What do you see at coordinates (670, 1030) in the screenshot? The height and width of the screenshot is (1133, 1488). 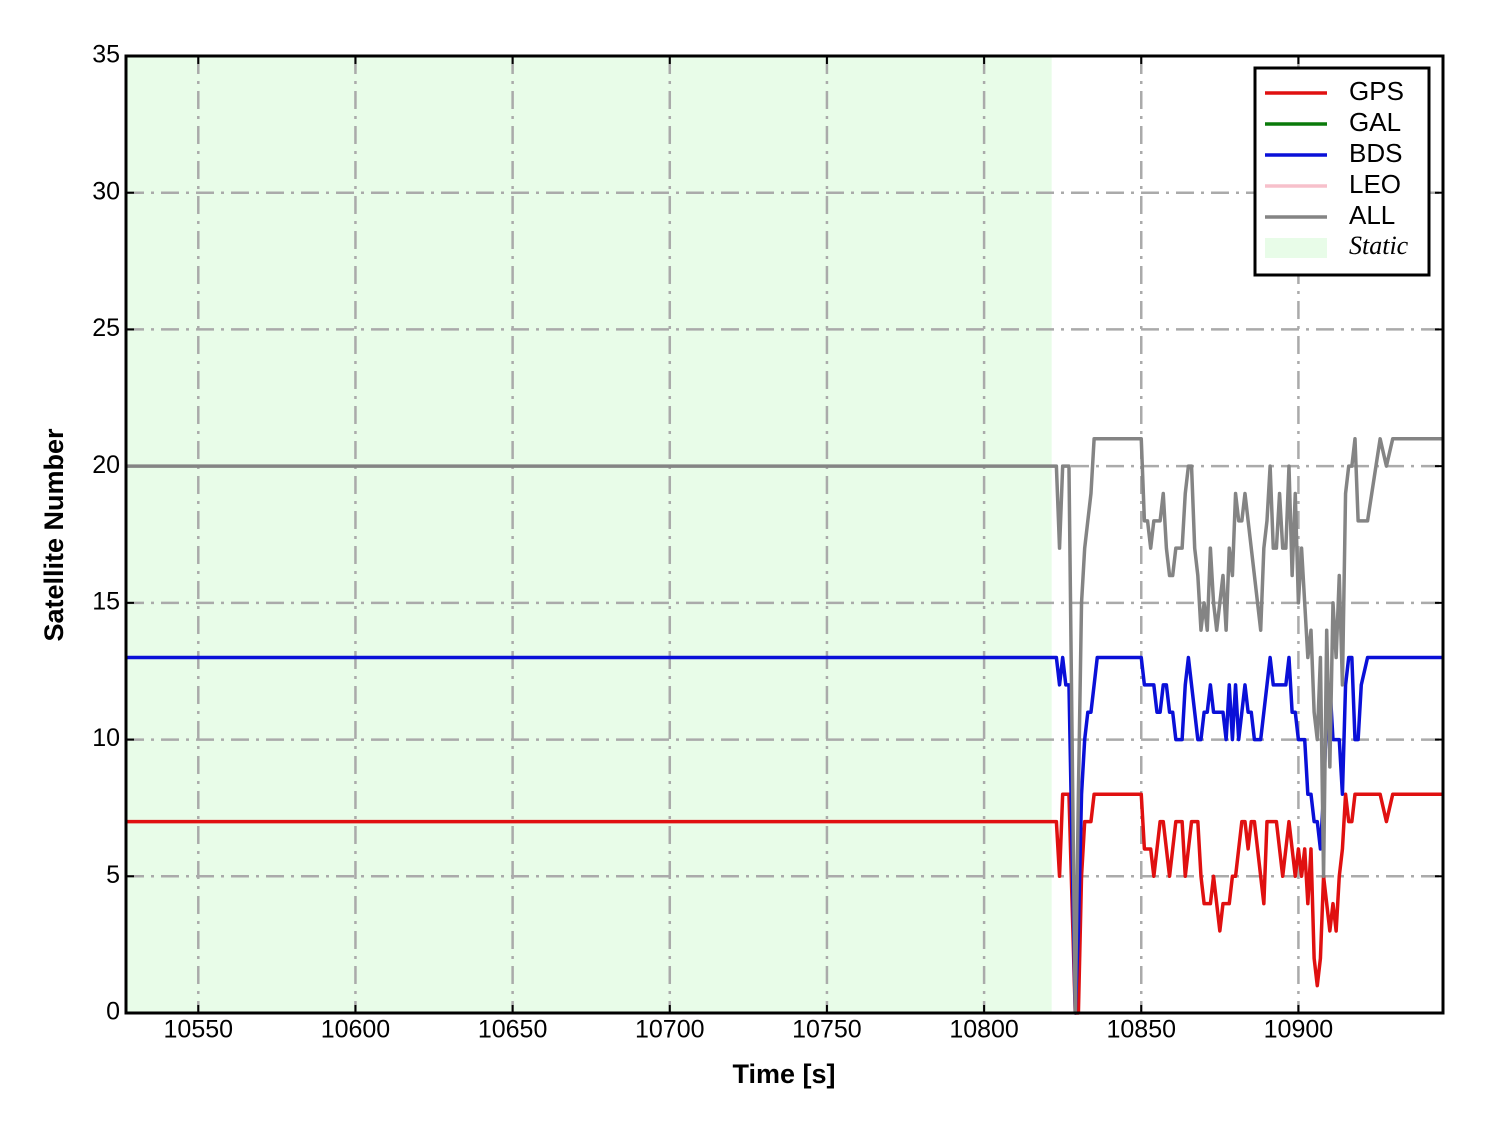 I see `x-tick-label: 10700` at bounding box center [670, 1030].